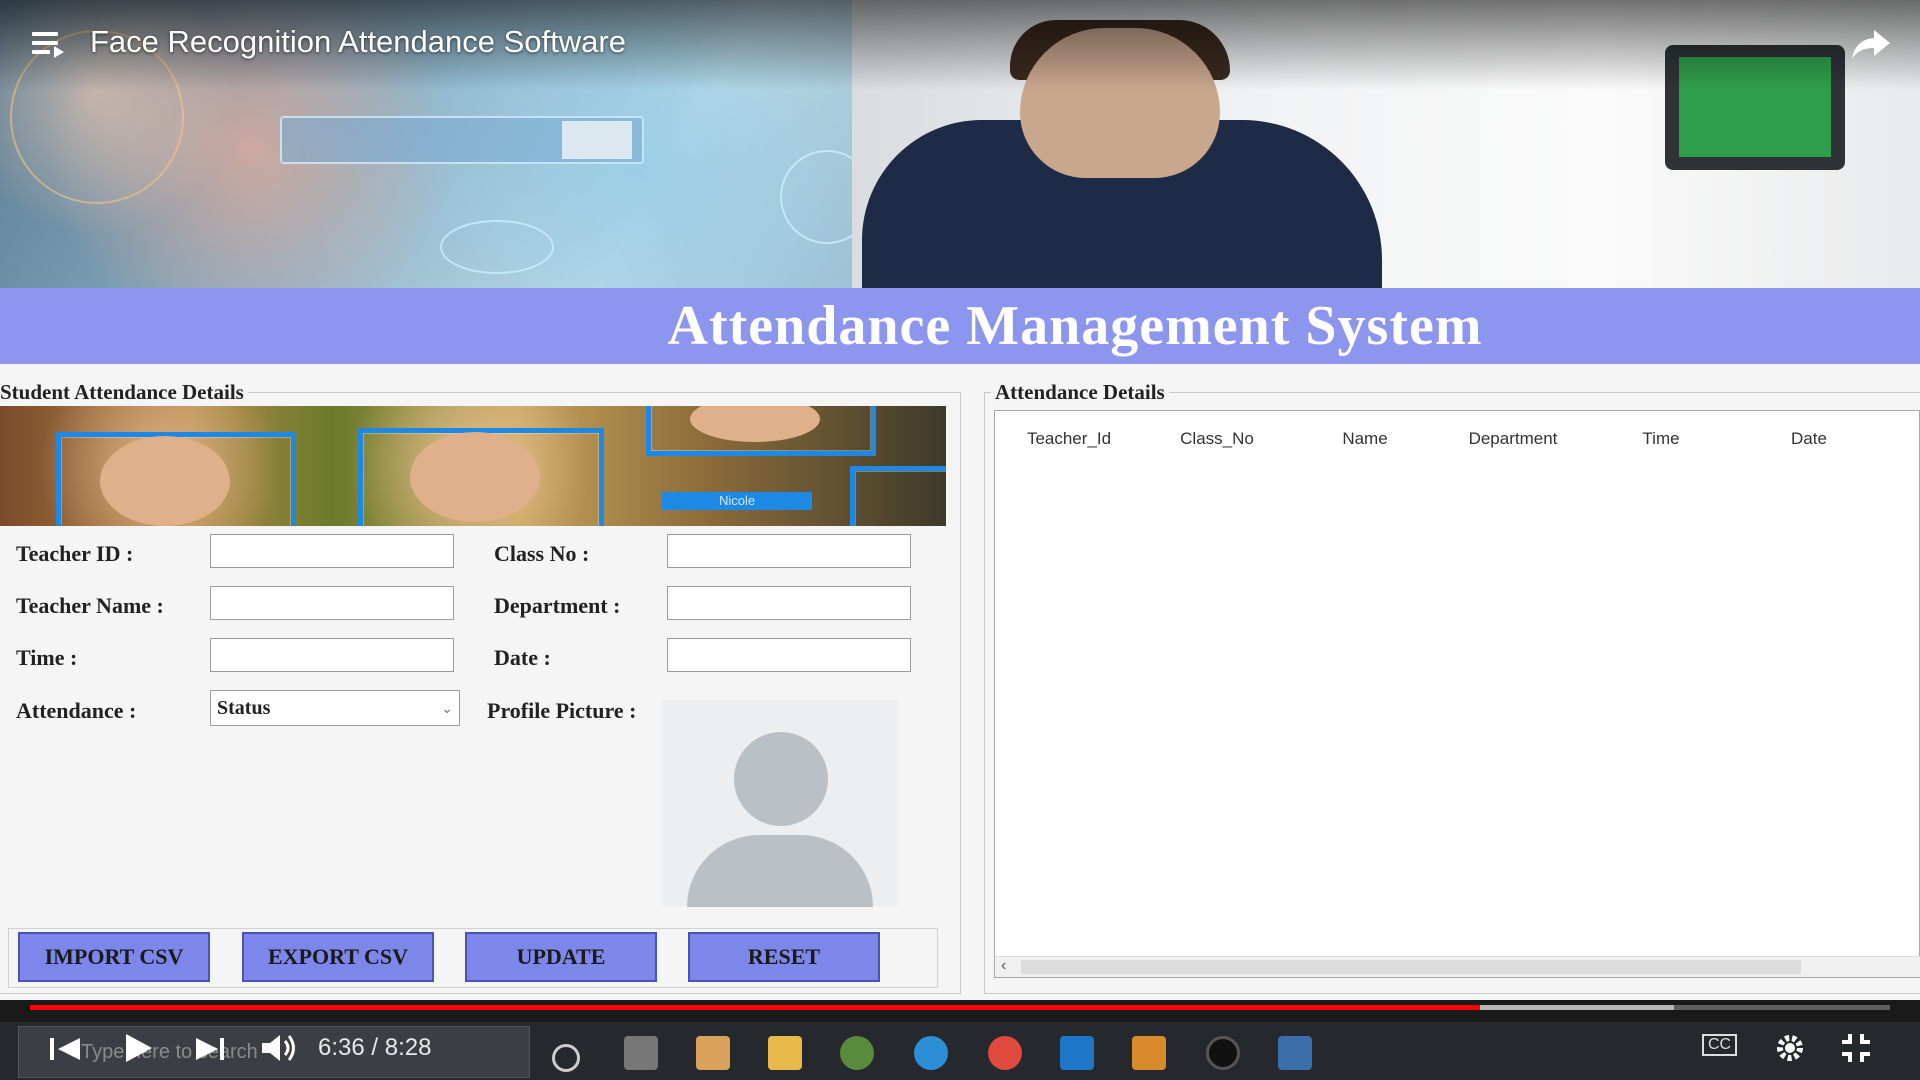  Describe the element at coordinates (338, 957) in the screenshot. I see `export-csv-button: EXPORT CSV` at that location.